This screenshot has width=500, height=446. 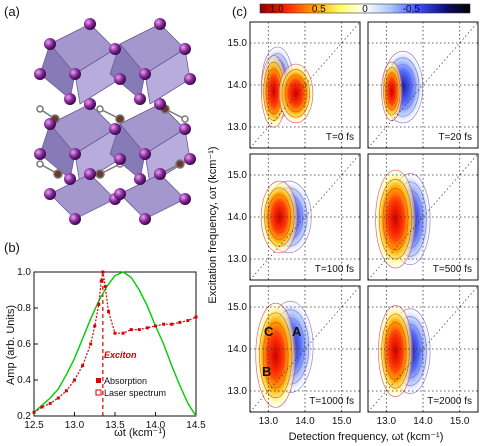 What do you see at coordinates (135, 393) in the screenshot?
I see `legend-laser: Laser spectrum` at bounding box center [135, 393].